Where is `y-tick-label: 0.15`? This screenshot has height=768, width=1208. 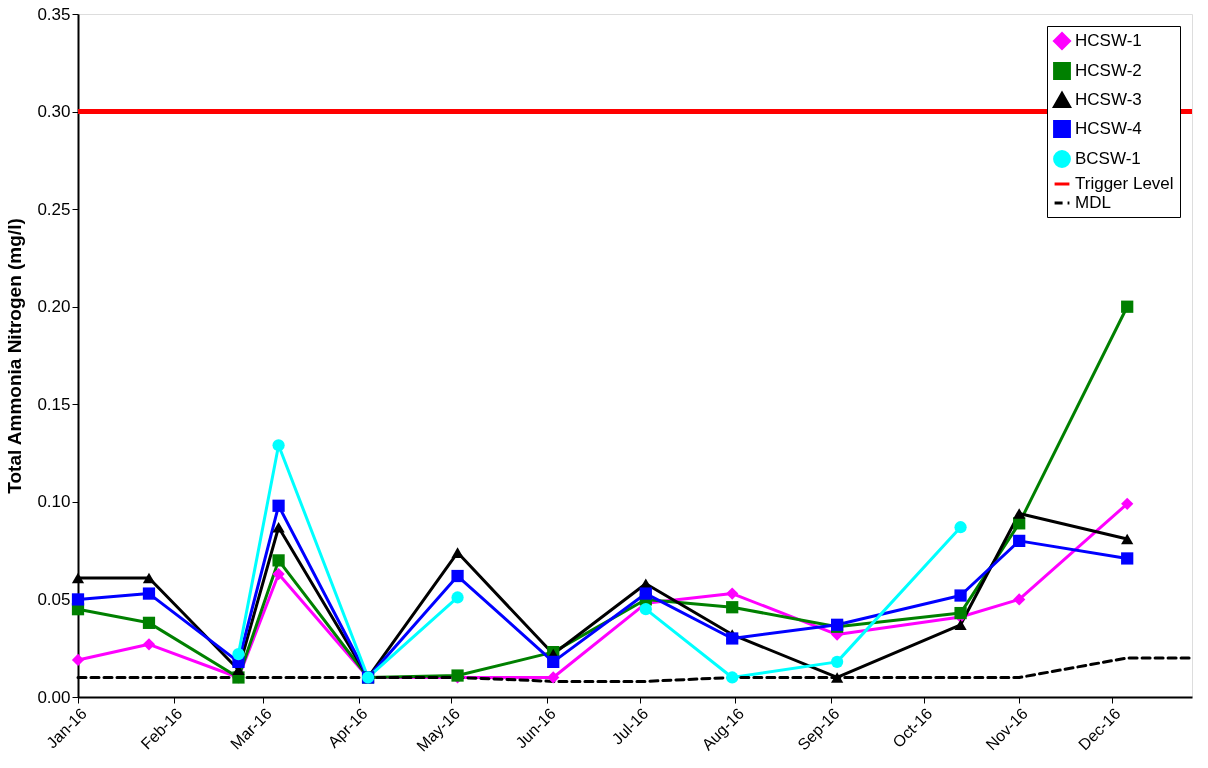
y-tick-label: 0.15 is located at coordinates (54, 404).